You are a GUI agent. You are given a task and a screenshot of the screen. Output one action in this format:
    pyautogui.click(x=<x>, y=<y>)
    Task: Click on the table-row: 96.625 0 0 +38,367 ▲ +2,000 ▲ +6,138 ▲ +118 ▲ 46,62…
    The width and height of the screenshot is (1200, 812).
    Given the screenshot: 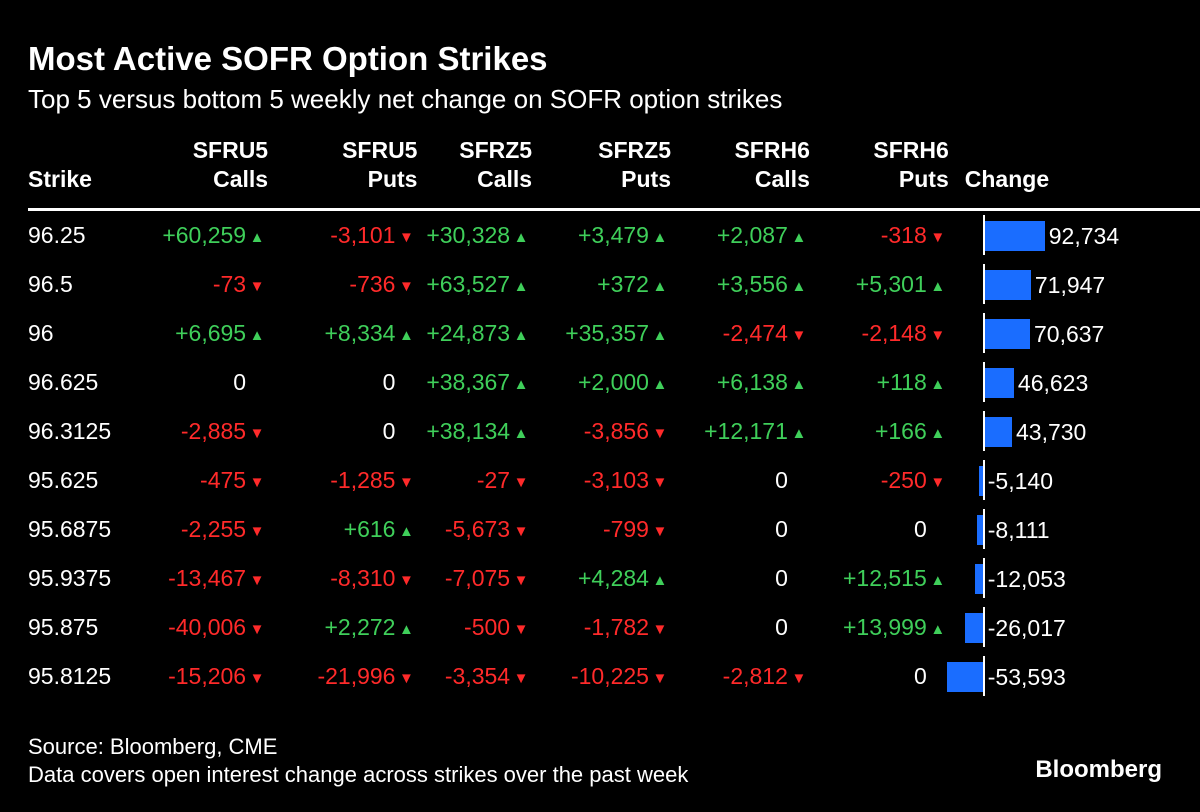 What is the action you would take?
    pyautogui.click(x=614, y=382)
    